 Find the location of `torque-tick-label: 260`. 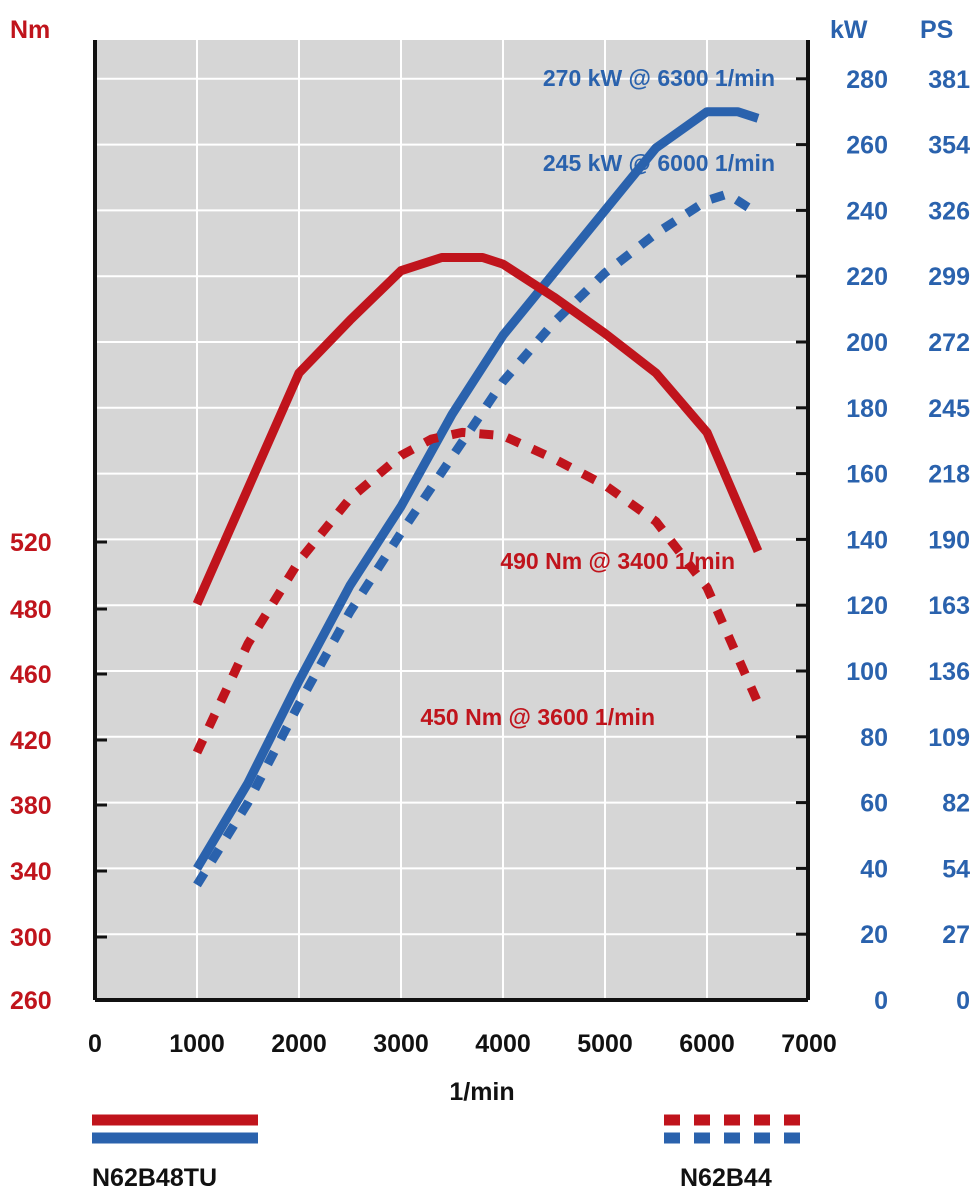

torque-tick-label: 260 is located at coordinates (31, 1001).